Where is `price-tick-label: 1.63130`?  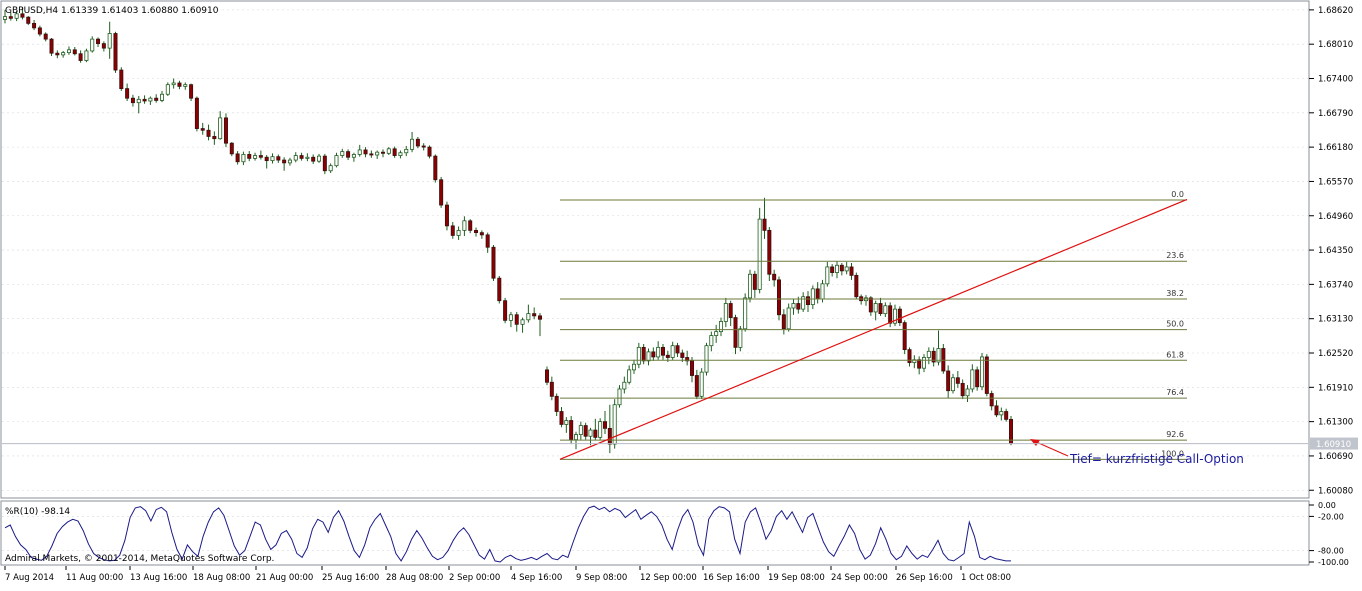 price-tick-label: 1.63130 is located at coordinates (1335, 320).